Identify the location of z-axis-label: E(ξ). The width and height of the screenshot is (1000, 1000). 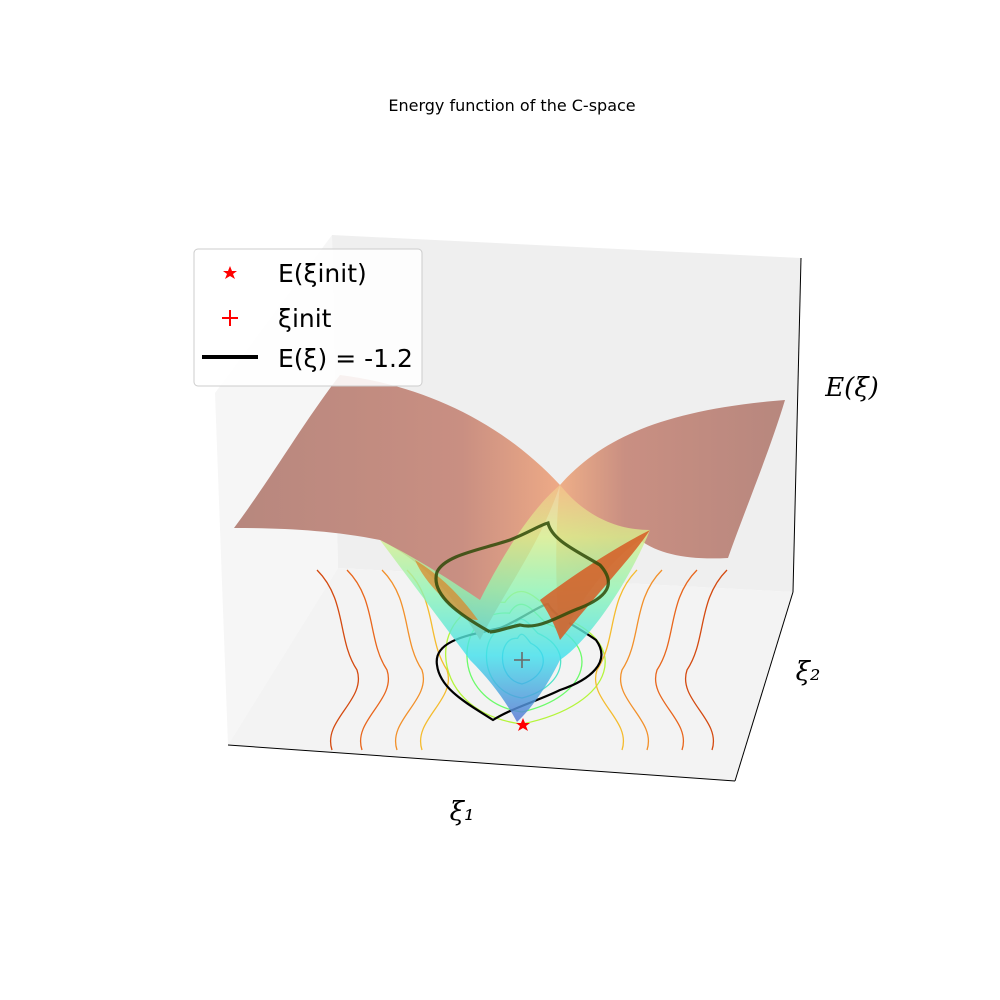
(851, 388).